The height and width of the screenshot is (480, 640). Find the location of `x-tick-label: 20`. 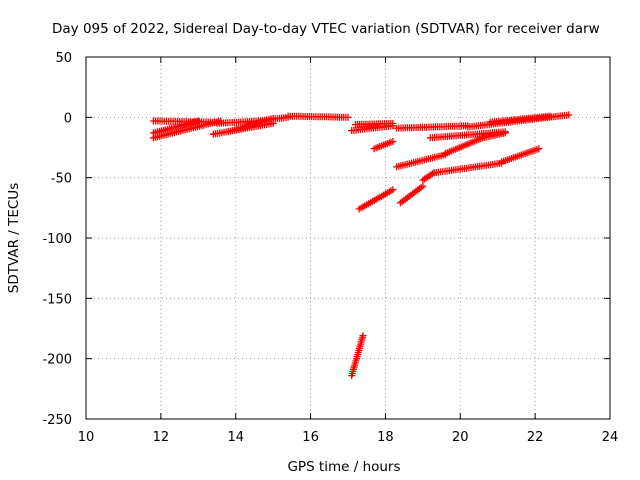

x-tick-label: 20 is located at coordinates (460, 437).